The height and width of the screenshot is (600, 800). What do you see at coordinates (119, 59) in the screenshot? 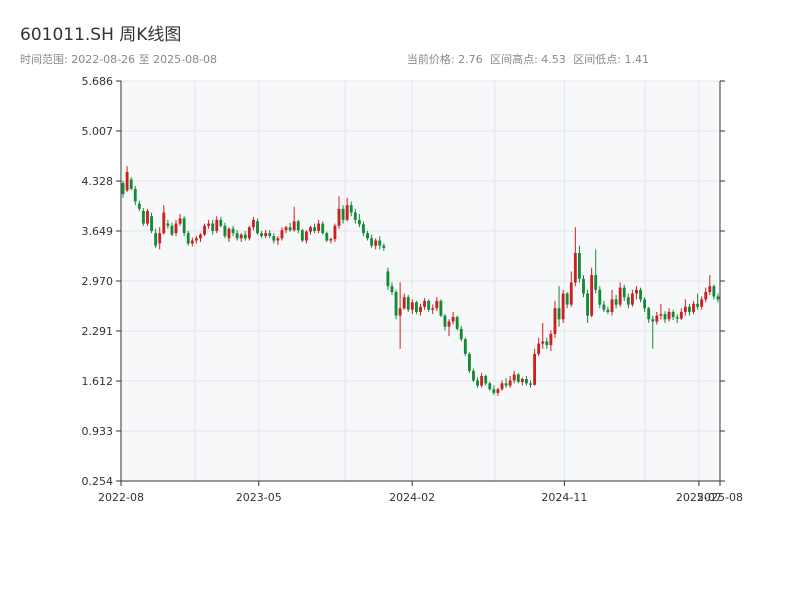
I see `date-range-text: 时间范围: 2022-08-26 至 2025-08-08` at bounding box center [119, 59].